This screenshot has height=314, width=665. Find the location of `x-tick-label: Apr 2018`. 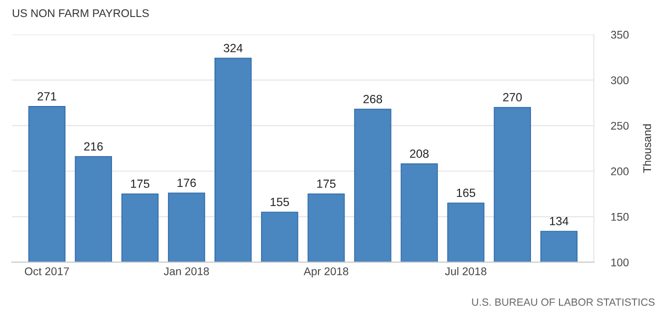

x-tick-label: Apr 2018 is located at coordinates (326, 272).